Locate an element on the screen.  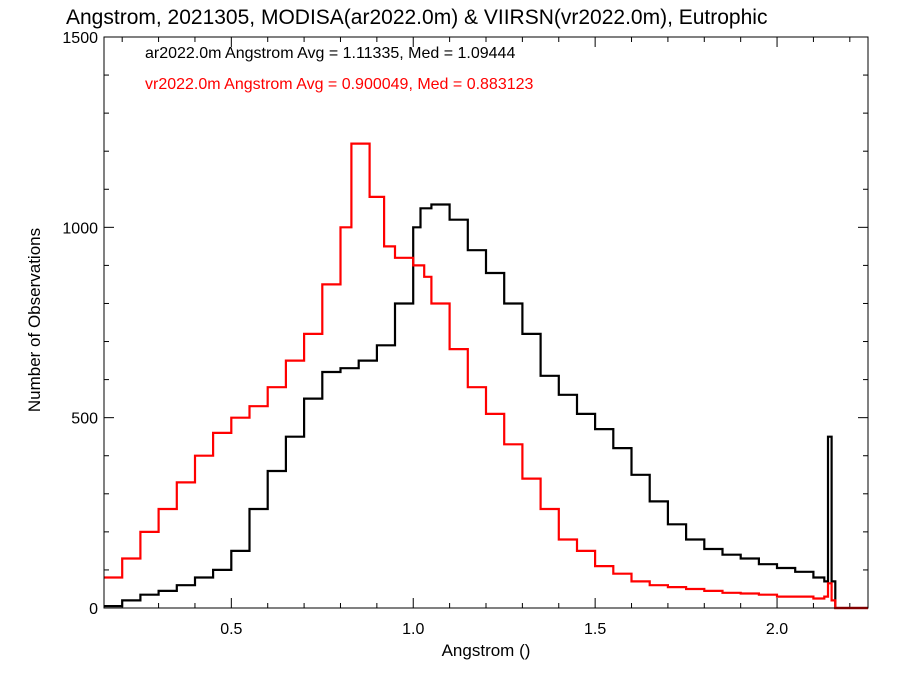
x-tick-label: 2.0 is located at coordinates (777, 629).